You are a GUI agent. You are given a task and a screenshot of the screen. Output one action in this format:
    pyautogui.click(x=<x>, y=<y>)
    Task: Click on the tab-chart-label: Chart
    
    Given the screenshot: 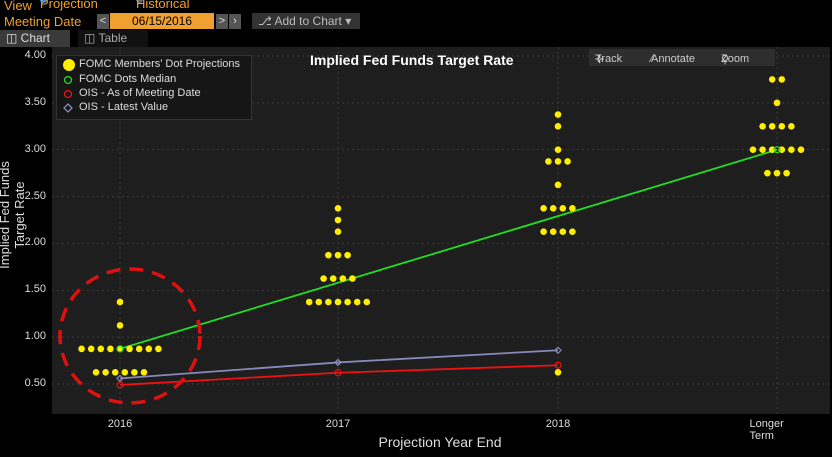 What is the action you would take?
    pyautogui.click(x=35, y=38)
    